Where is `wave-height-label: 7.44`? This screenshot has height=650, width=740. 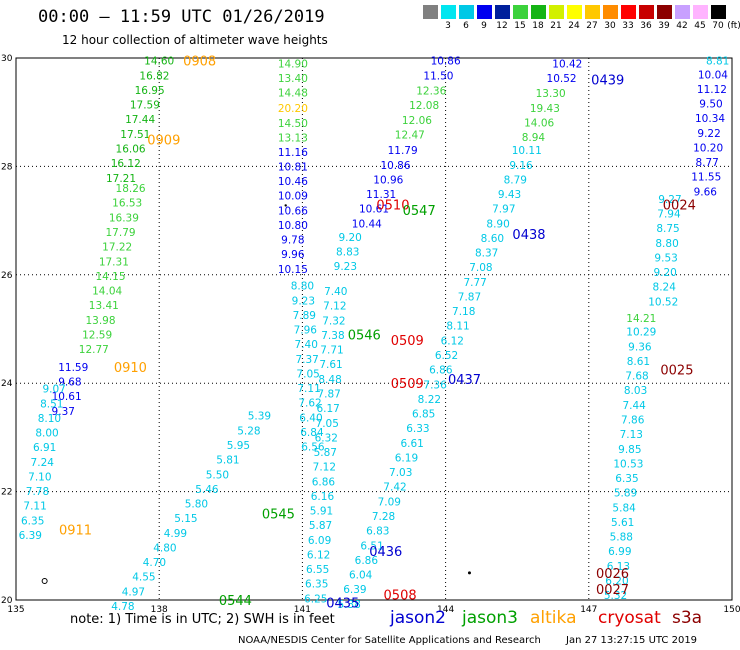 wave-height-label: 7.44 is located at coordinates (634, 406).